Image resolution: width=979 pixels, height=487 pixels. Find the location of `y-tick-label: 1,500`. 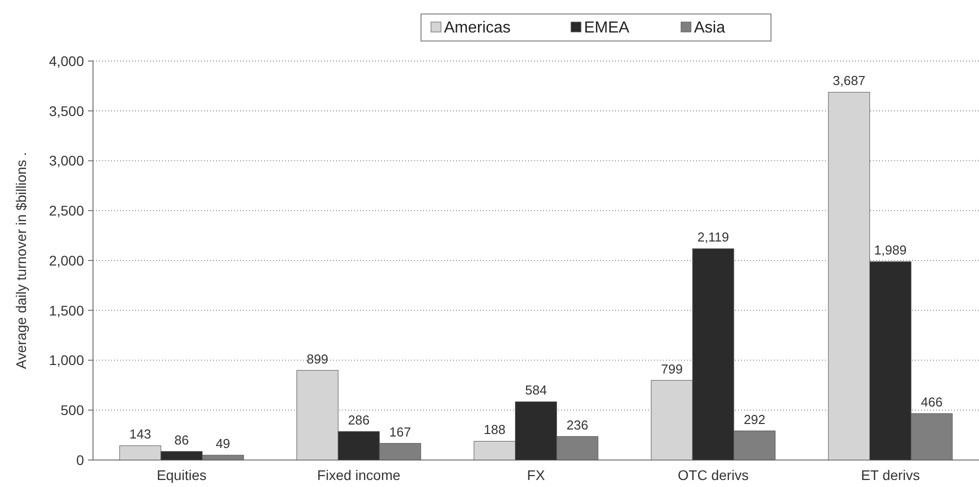

y-tick-label: 1,500 is located at coordinates (66, 310).